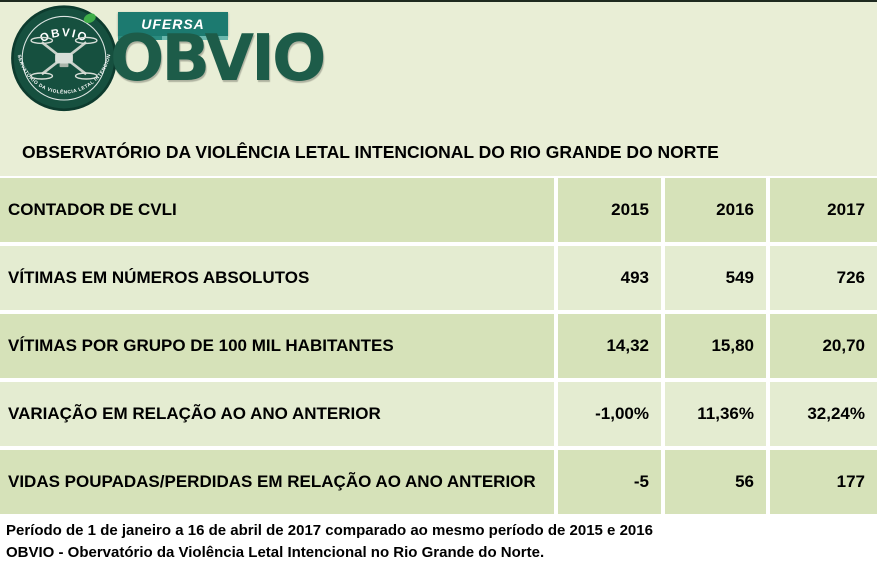  I want to click on ufersa-logo-strip, so click(173, 38).